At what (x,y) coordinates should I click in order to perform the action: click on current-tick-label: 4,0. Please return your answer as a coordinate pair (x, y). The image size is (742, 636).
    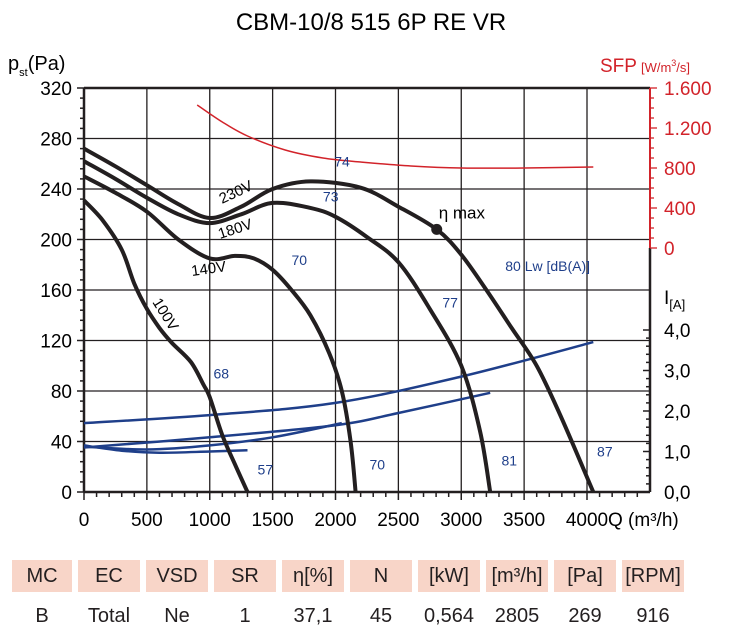
    Looking at the image, I should click on (677, 331).